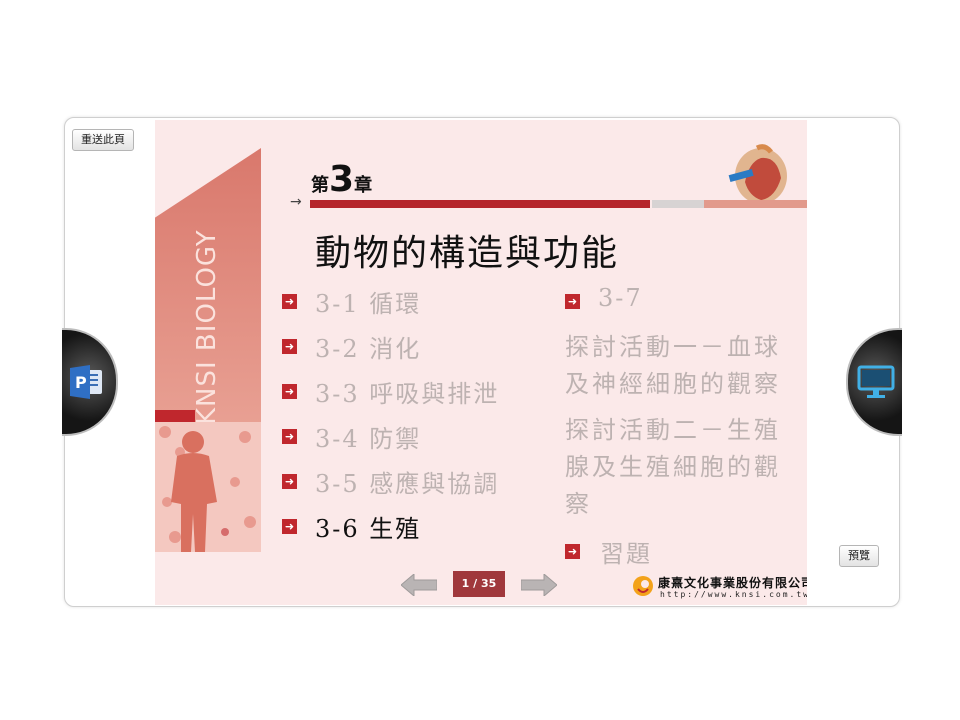  What do you see at coordinates (368, 349) in the screenshot?
I see `section-link-3-2: 3-2 消化` at bounding box center [368, 349].